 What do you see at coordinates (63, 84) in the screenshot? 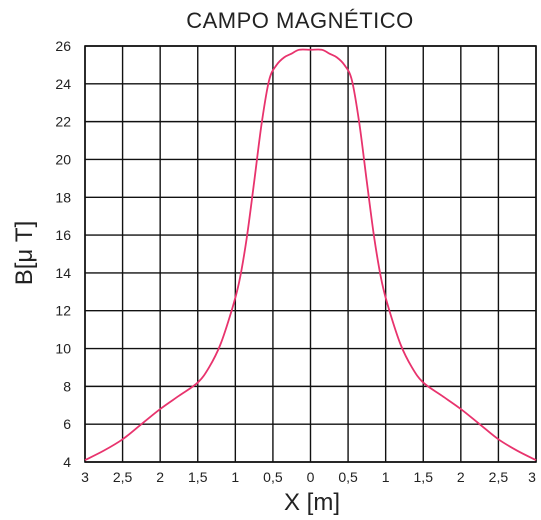
I see `y-tick-label: 24` at bounding box center [63, 84].